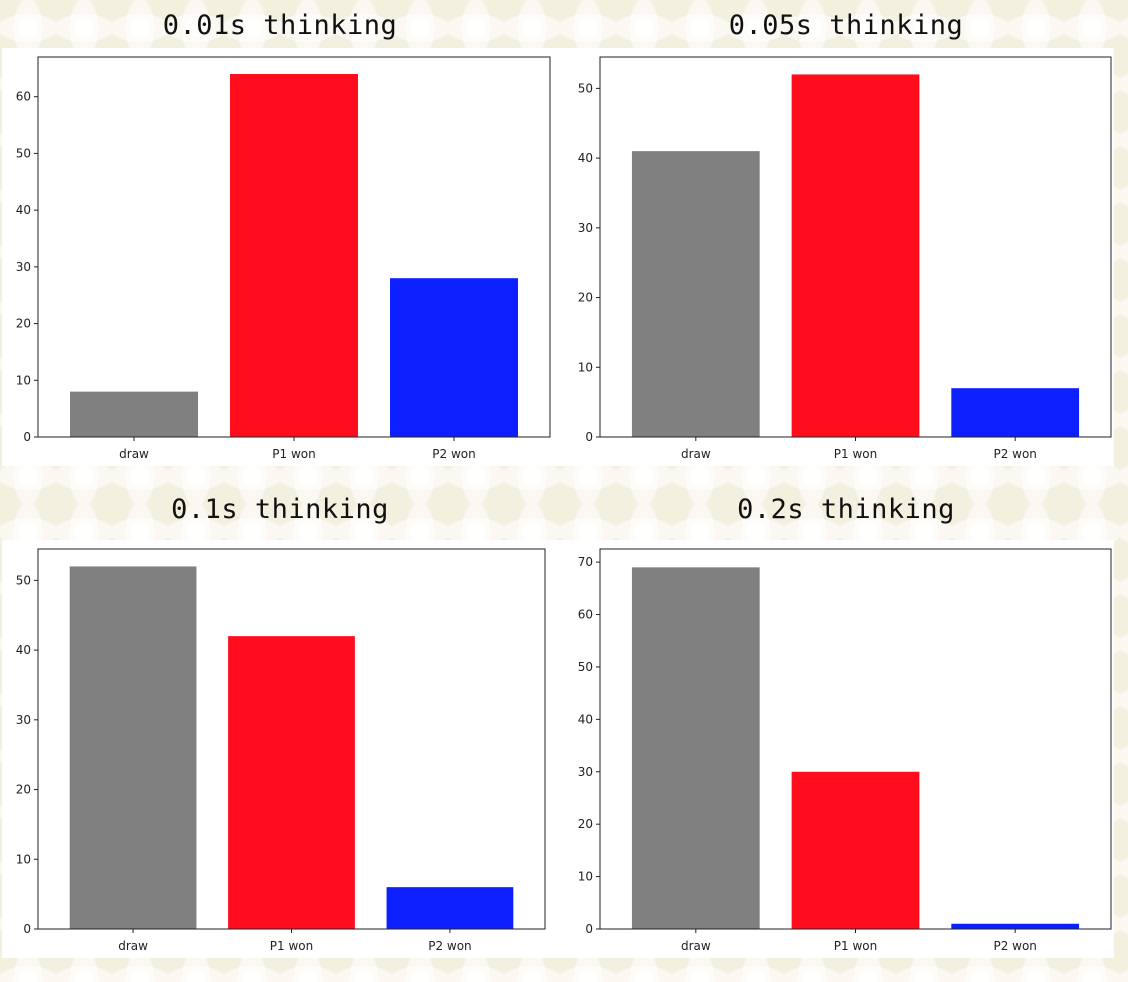 The width and height of the screenshot is (1128, 982). I want to click on chart-title: 0.05s thinking, so click(846, 25).